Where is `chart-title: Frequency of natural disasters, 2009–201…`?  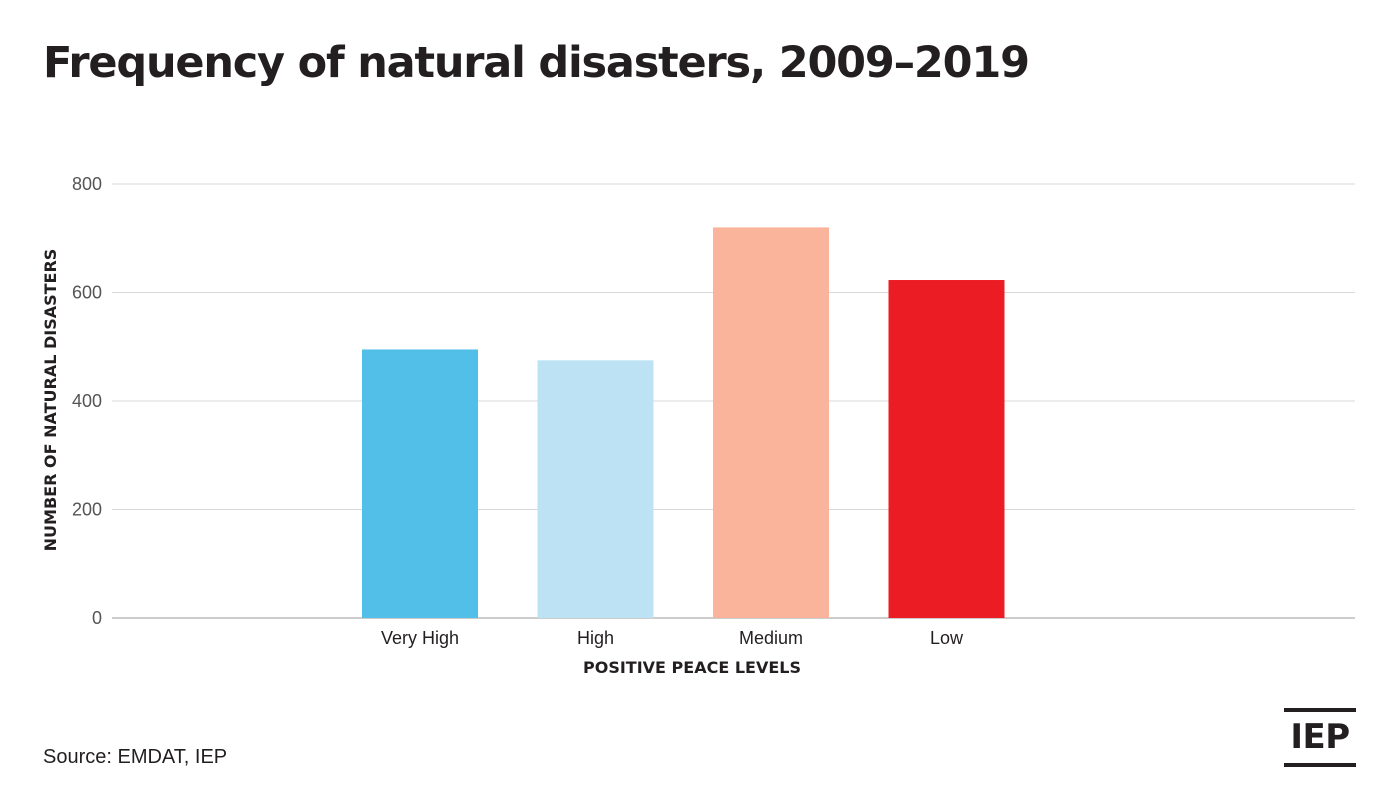 chart-title: Frequency of natural disasters, 2009–201… is located at coordinates (536, 63).